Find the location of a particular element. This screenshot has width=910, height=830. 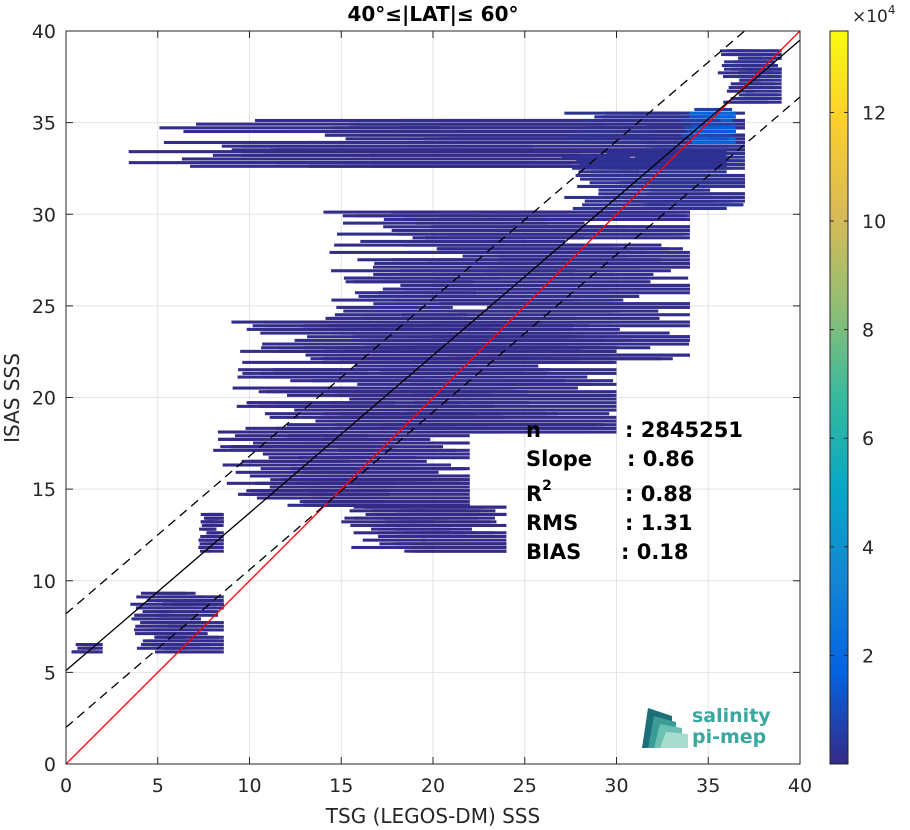

y-tick-label: 25 is located at coordinates (44, 307).